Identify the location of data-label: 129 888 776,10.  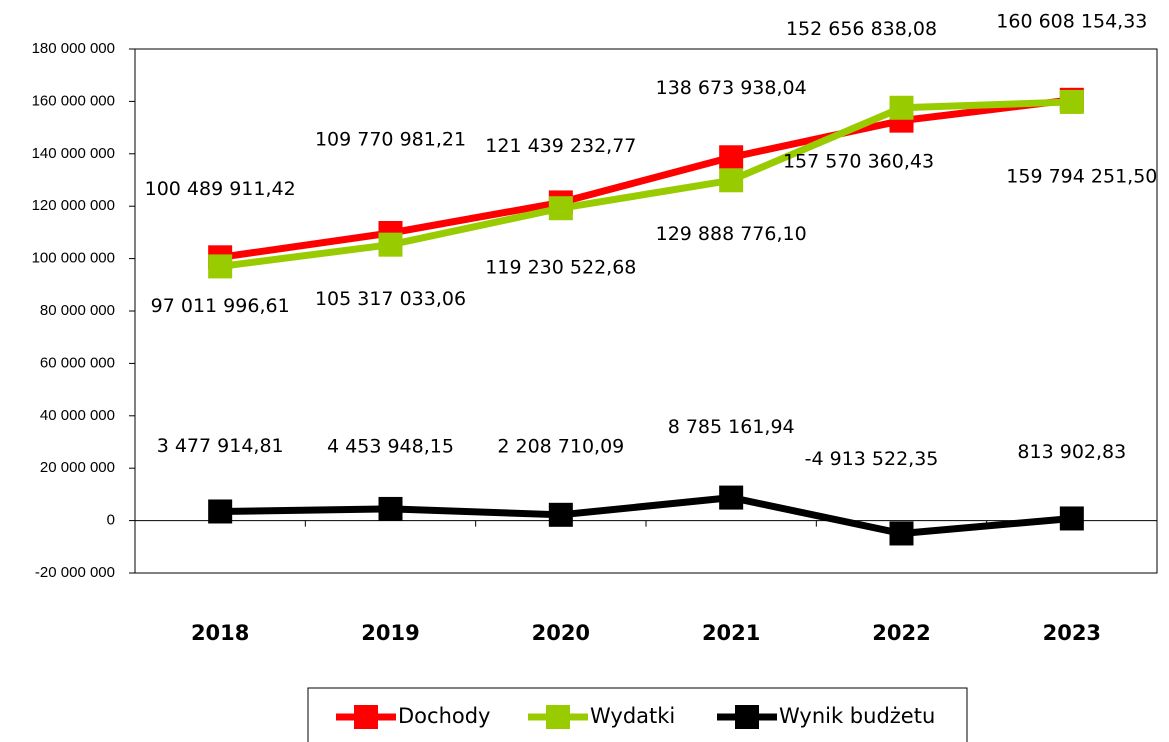
(731, 234).